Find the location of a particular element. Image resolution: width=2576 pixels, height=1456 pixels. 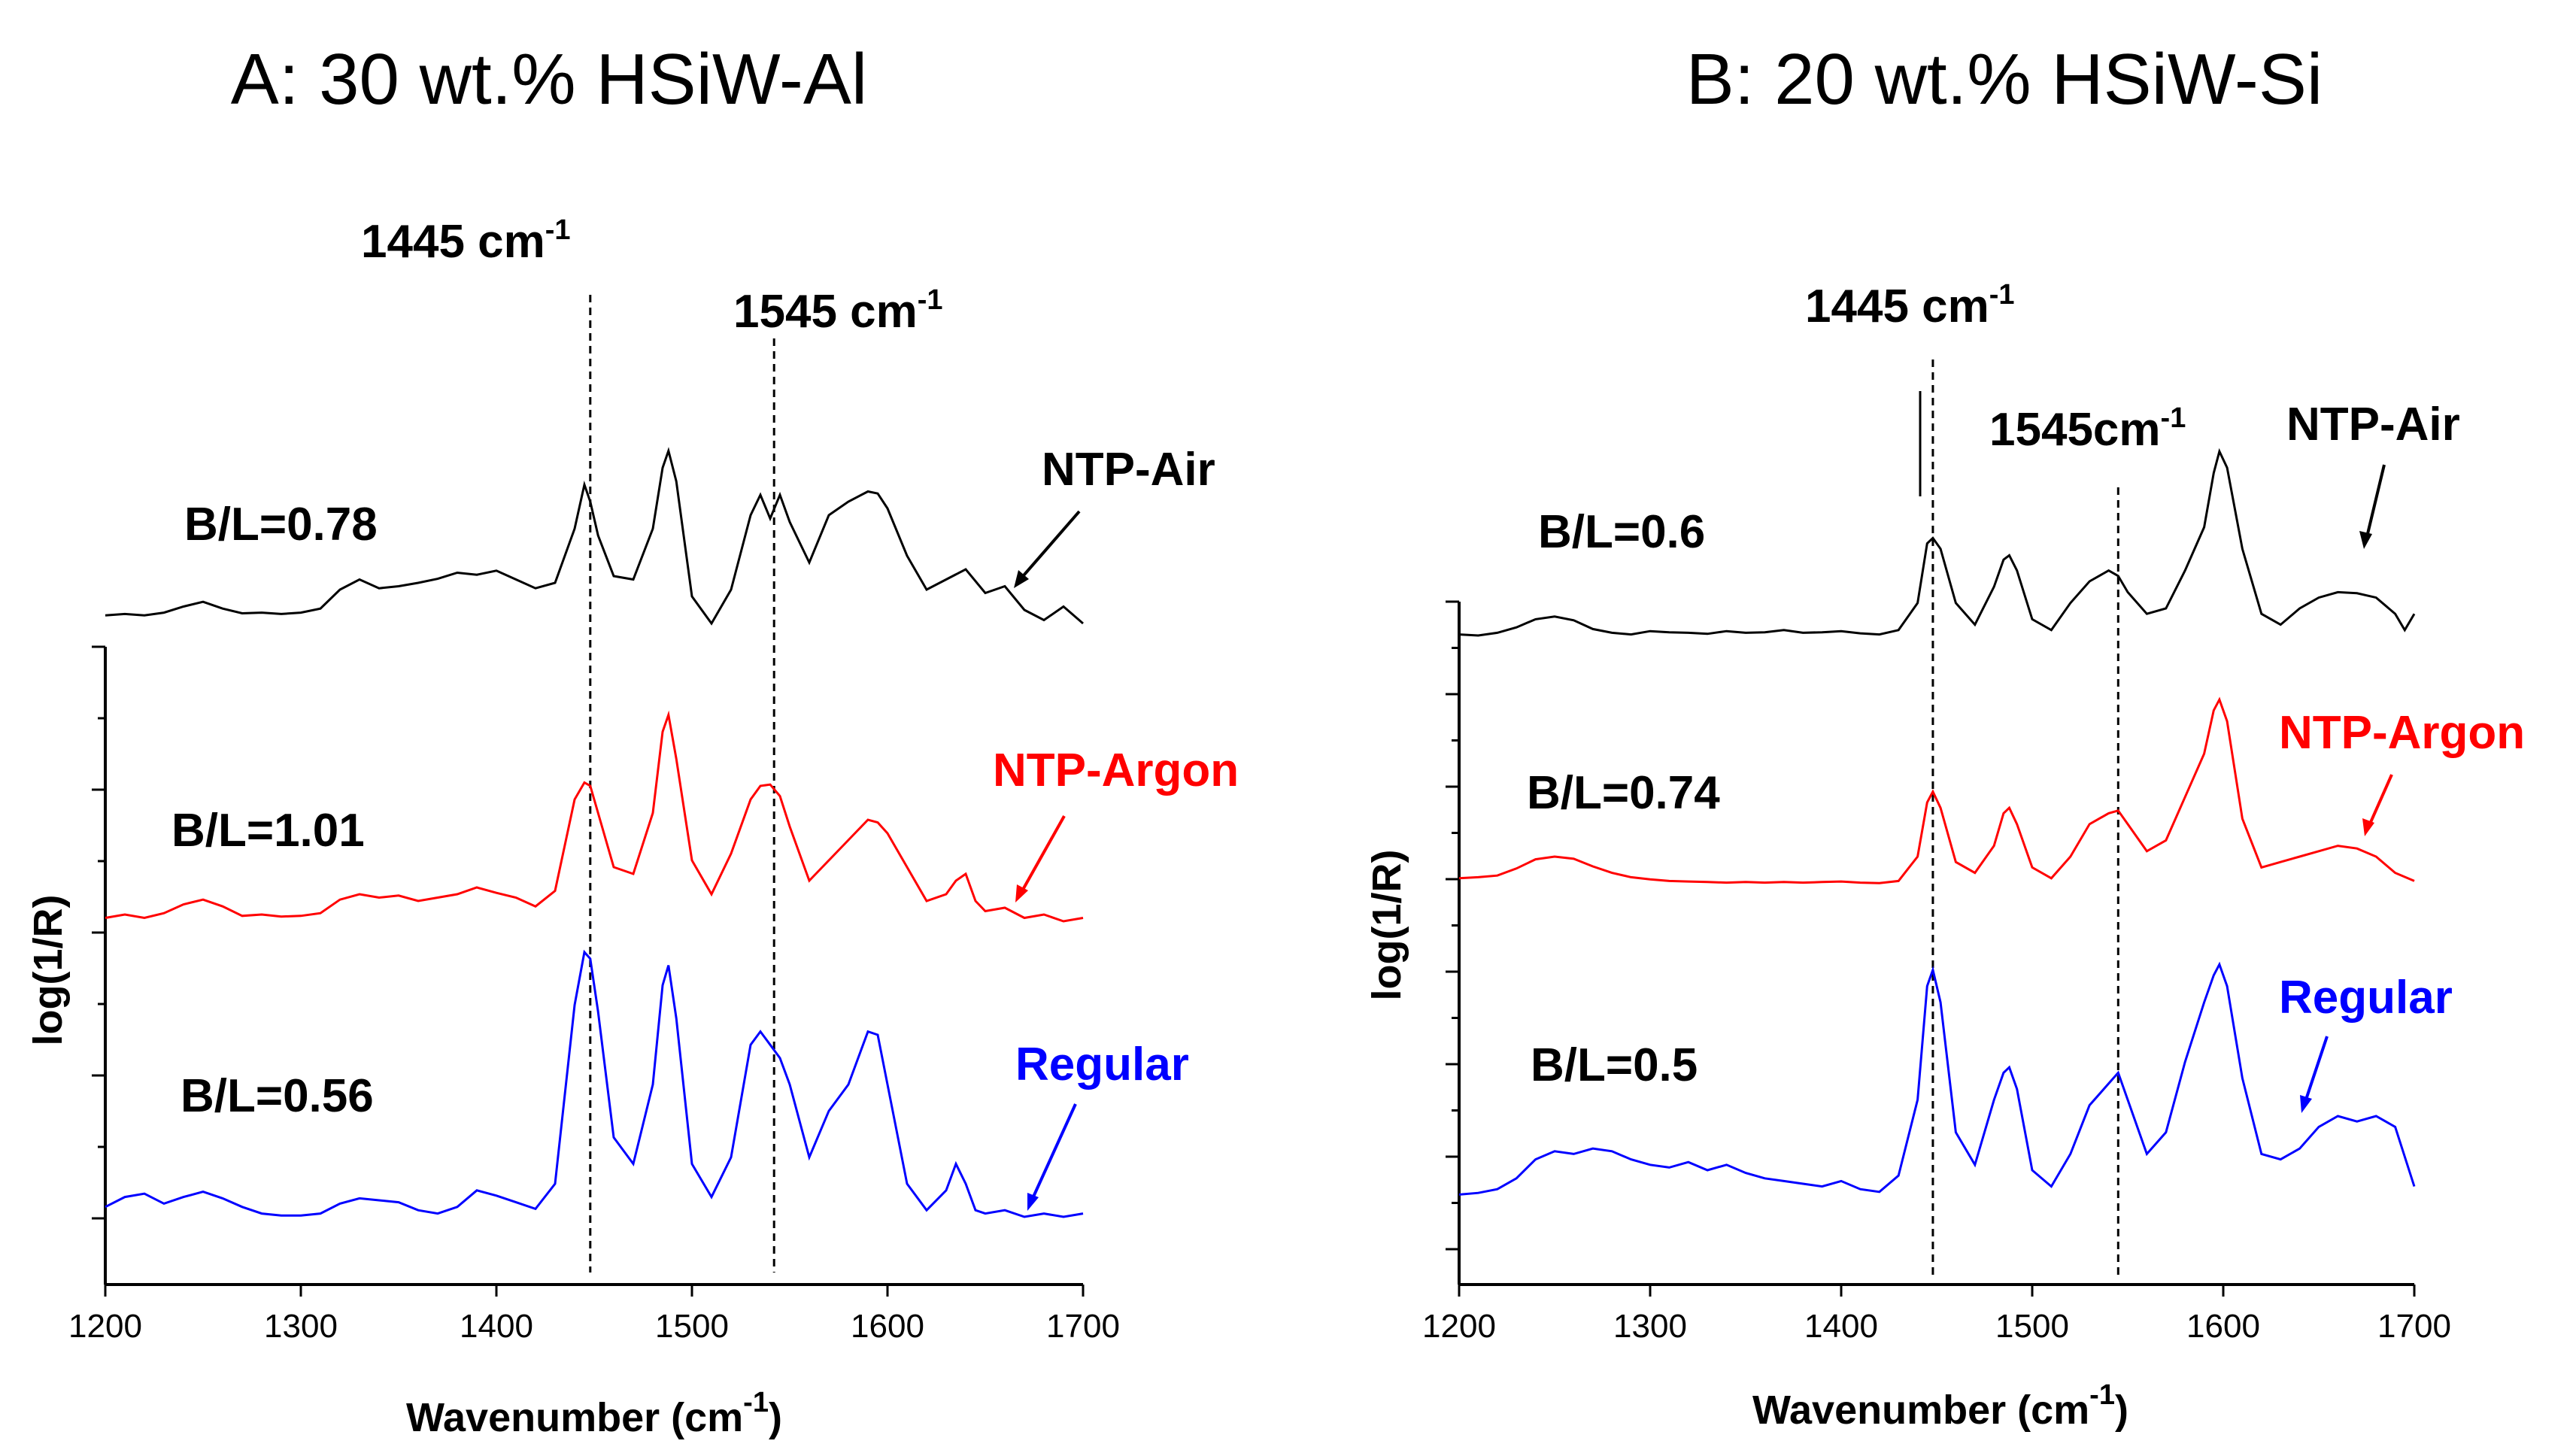

panel-b-ntp-argon-line is located at coordinates (1936, 790).